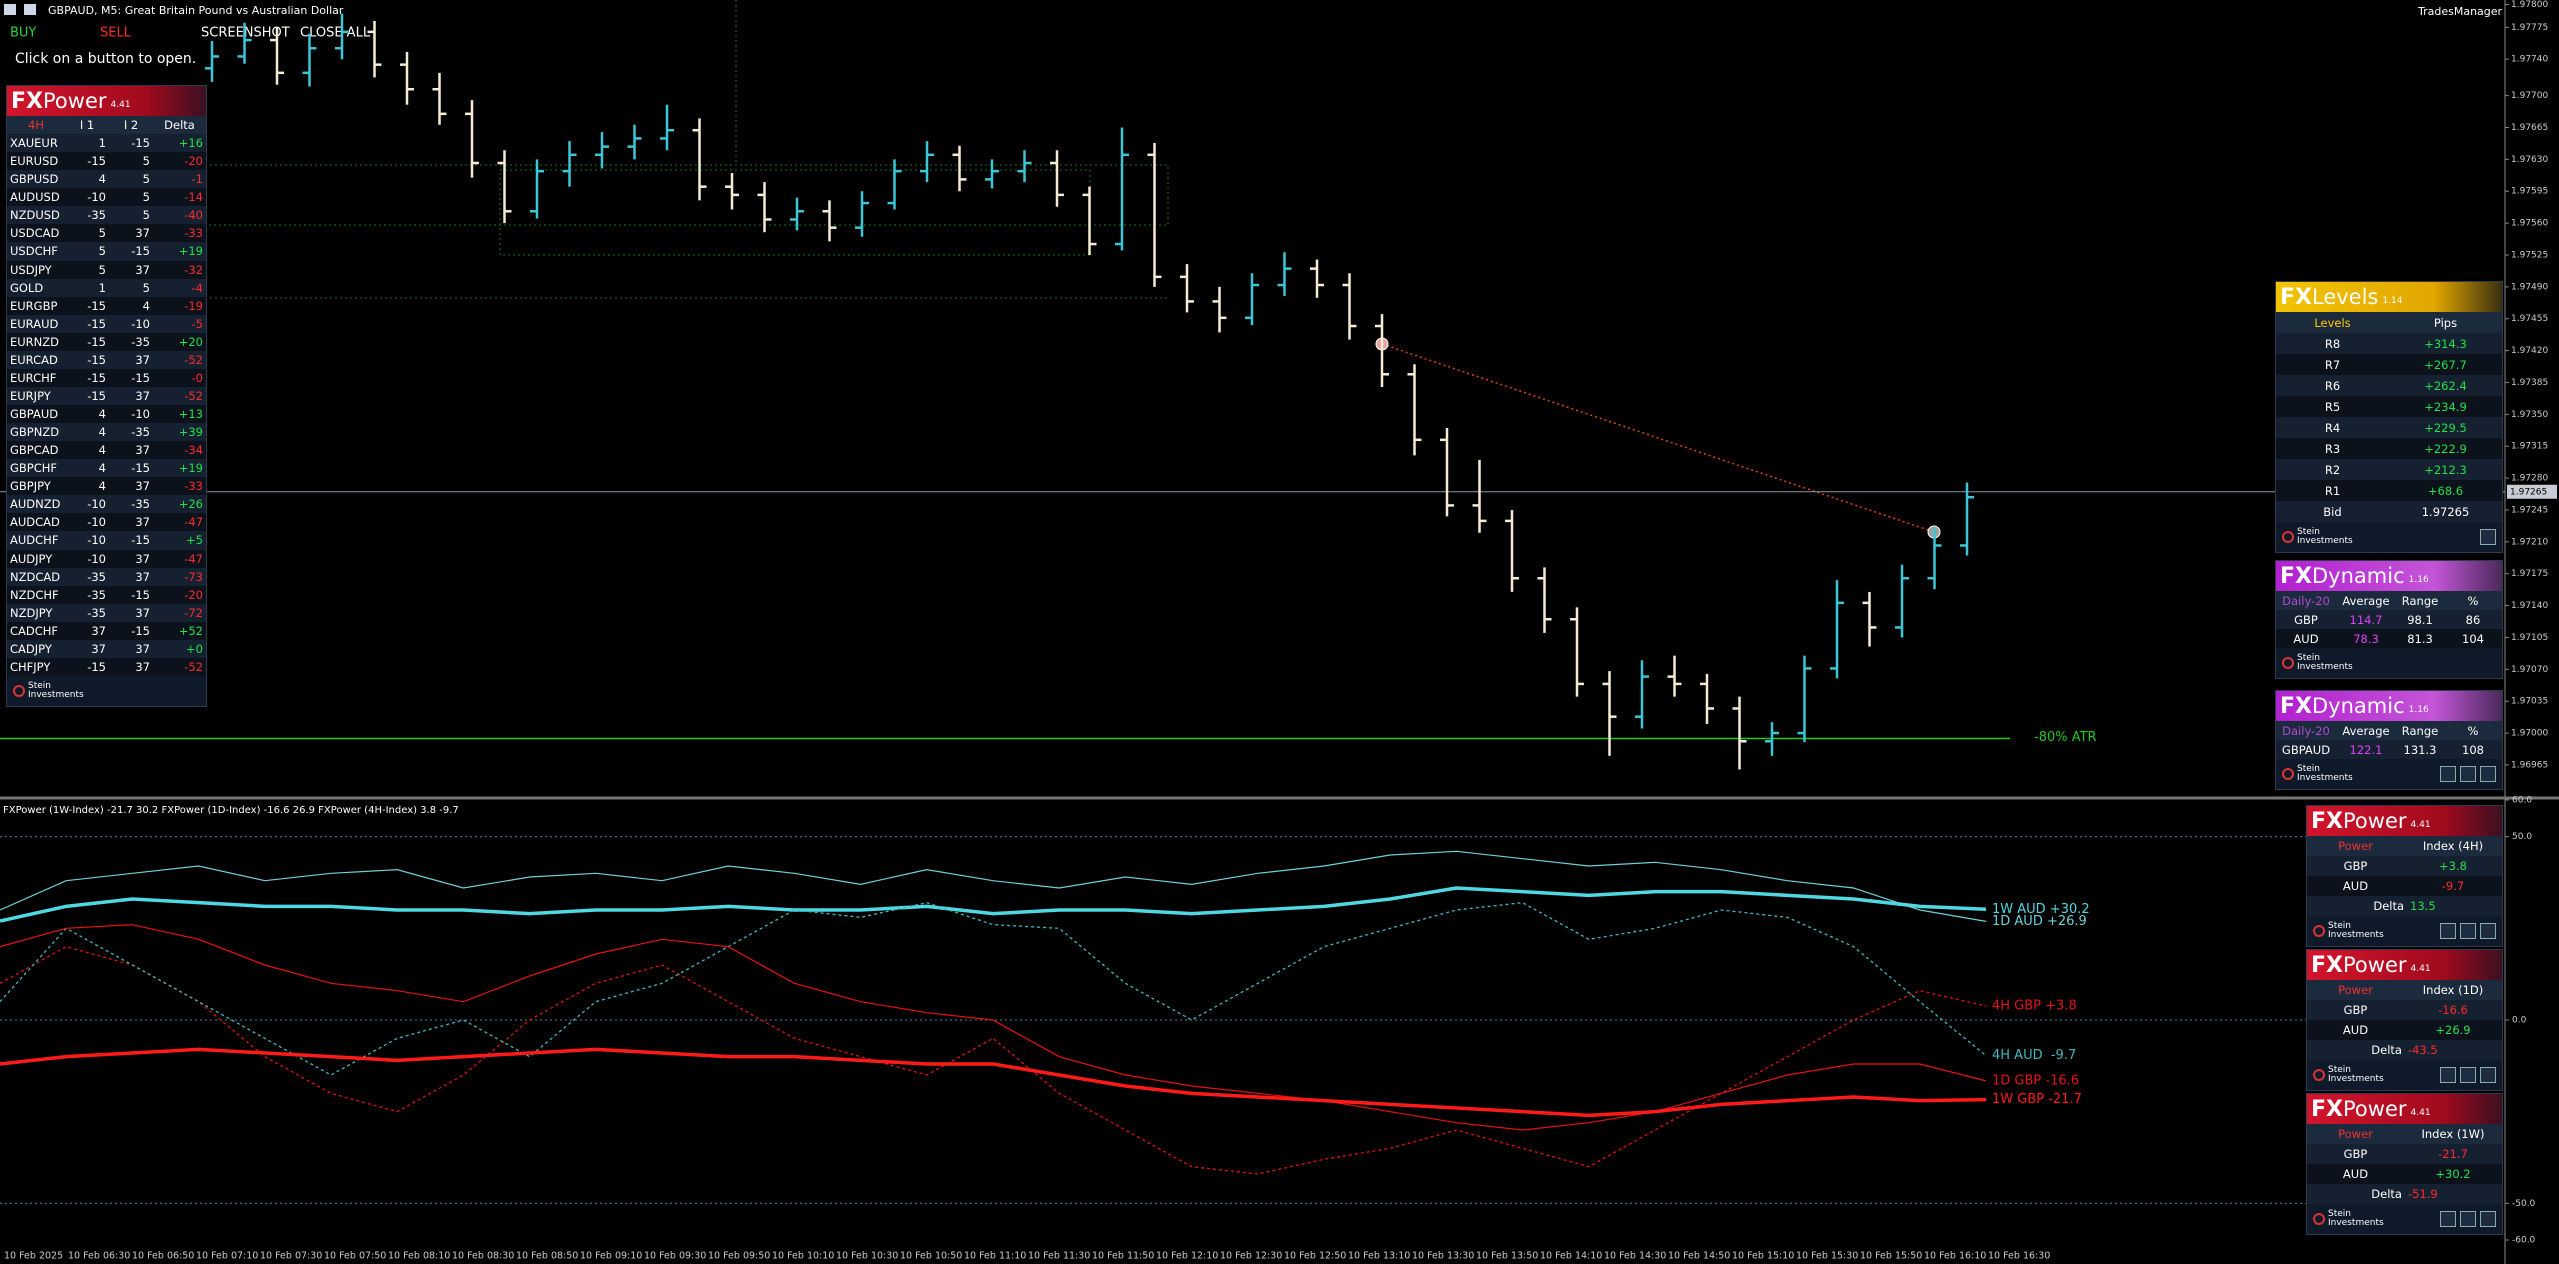 This screenshot has height=1264, width=2559. Describe the element at coordinates (2296, 297) in the screenshot. I see `brand: FX` at that location.